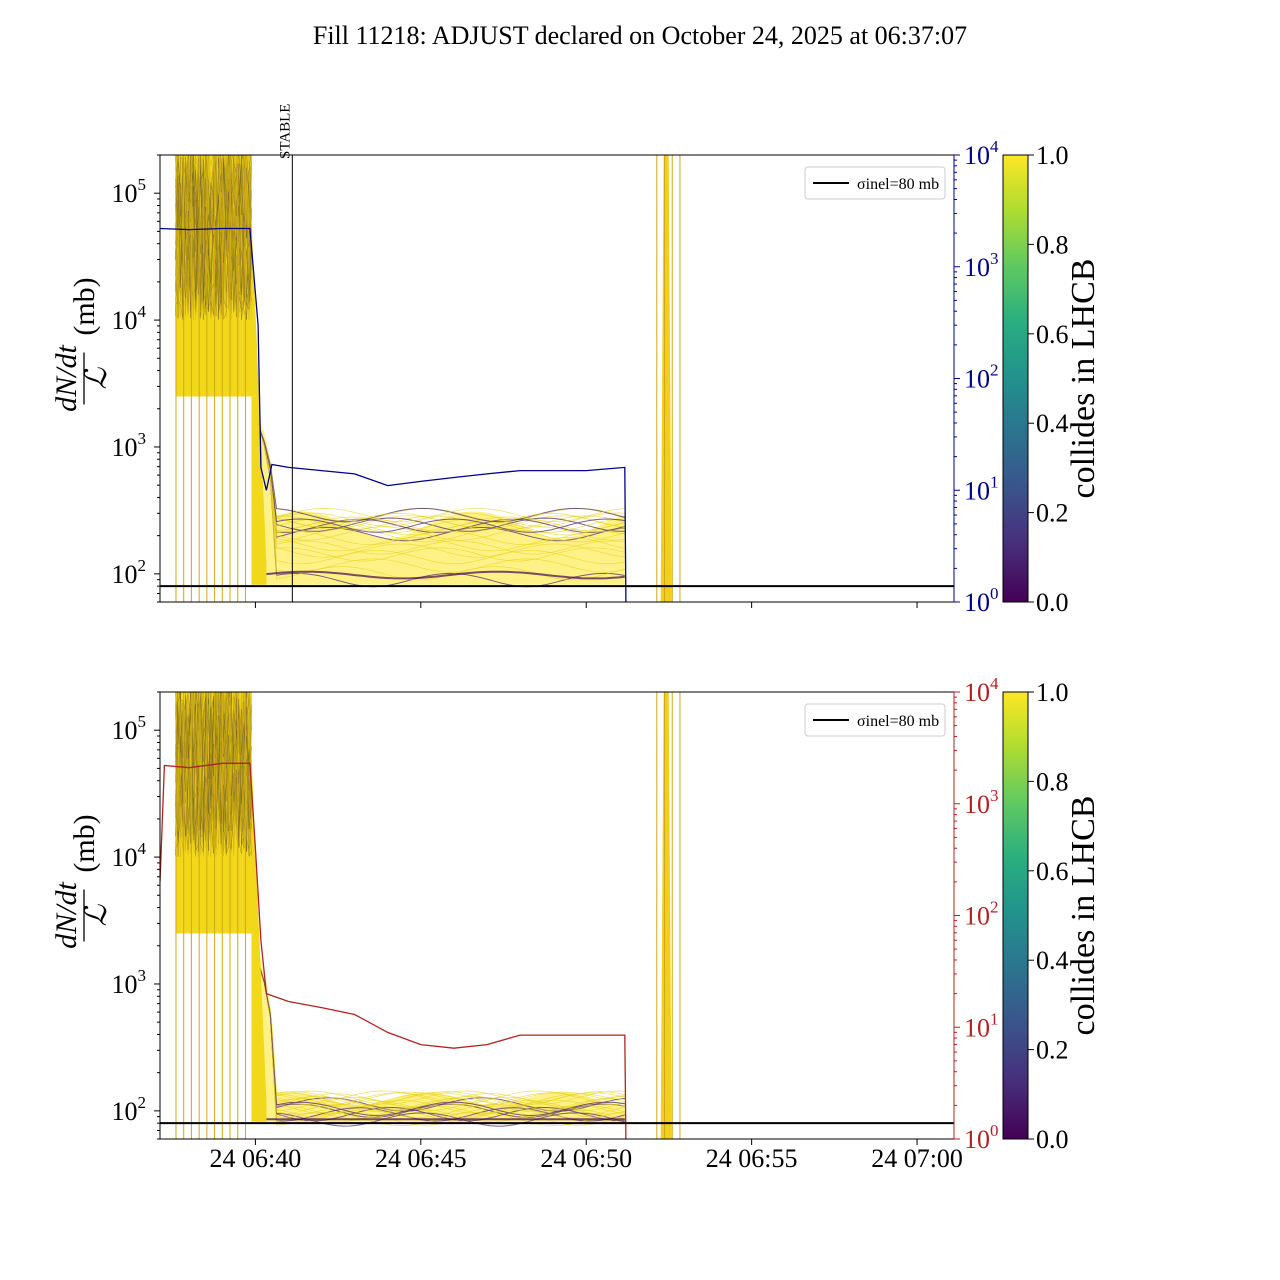 Image resolution: width=1280 pixels, height=1280 pixels. I want to click on non-colliding-trace, so click(441, 575).